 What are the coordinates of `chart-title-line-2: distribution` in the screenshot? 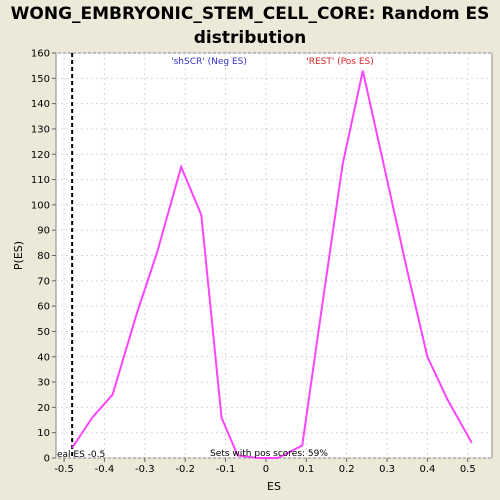 It's located at (250, 38).